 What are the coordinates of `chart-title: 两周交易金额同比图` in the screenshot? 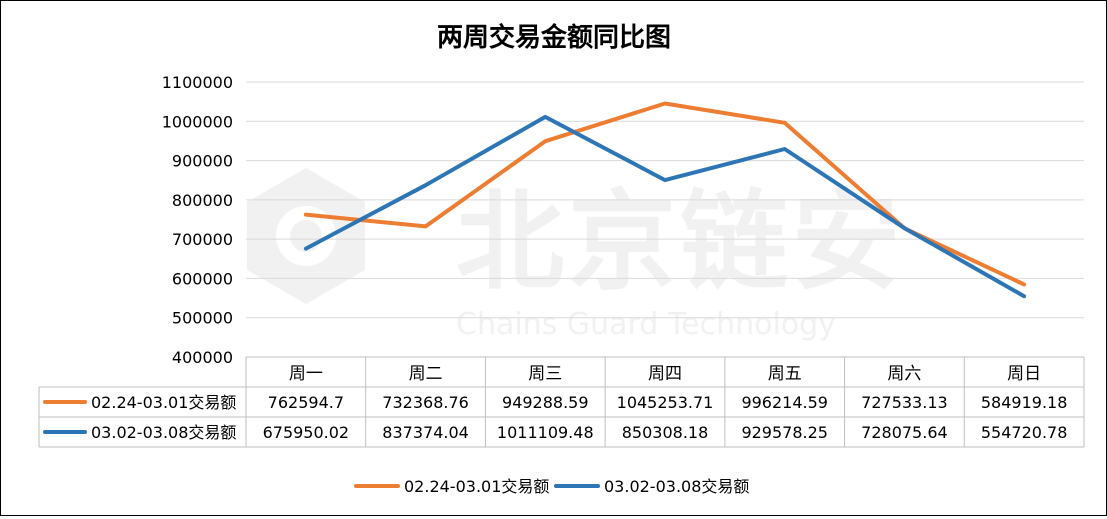 It's located at (554, 37).